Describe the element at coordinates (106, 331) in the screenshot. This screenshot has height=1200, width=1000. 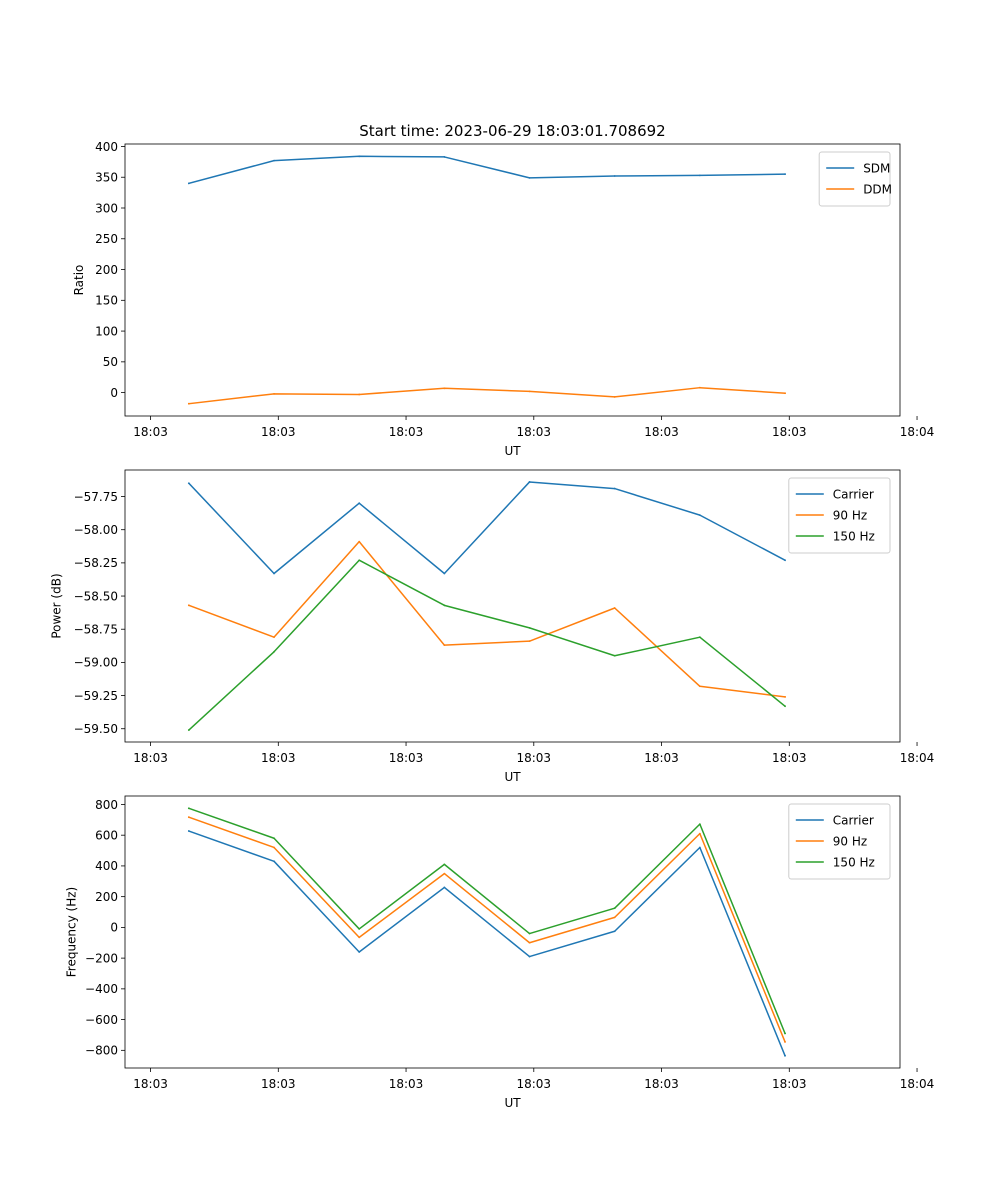
I see `ratio-y-tick-label: 100` at that location.